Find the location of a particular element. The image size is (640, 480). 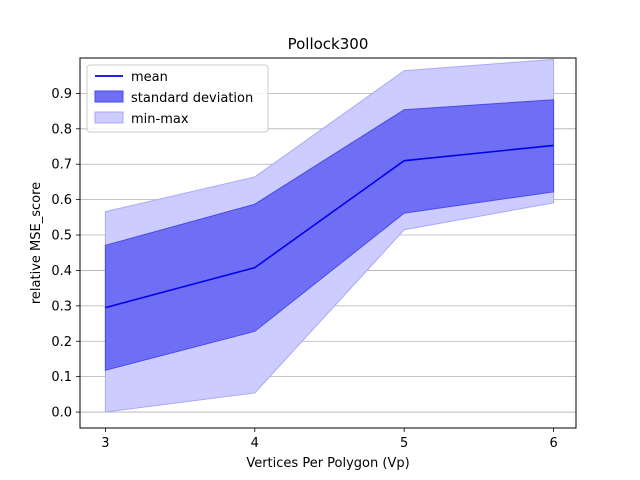

x-tick-label: 6 is located at coordinates (553, 443).